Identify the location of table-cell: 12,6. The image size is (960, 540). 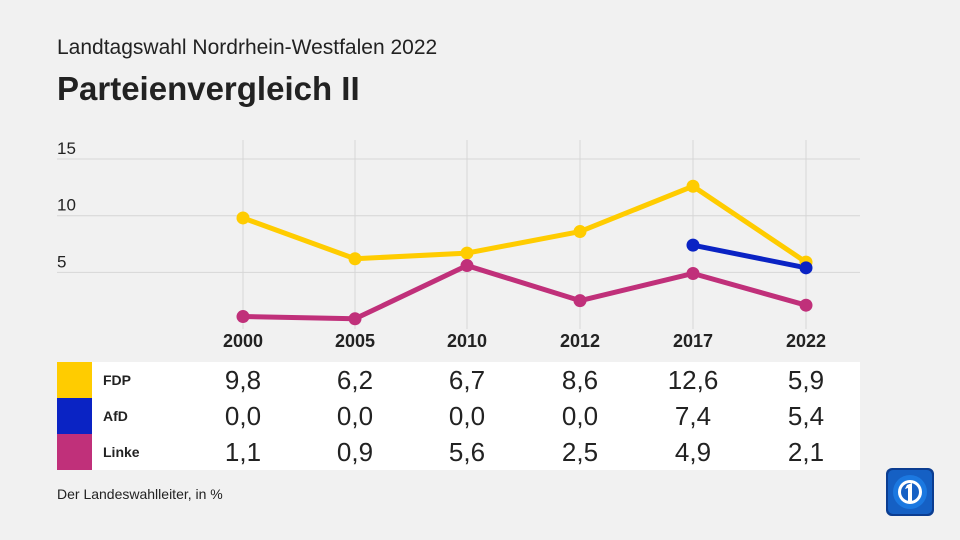
(693, 380).